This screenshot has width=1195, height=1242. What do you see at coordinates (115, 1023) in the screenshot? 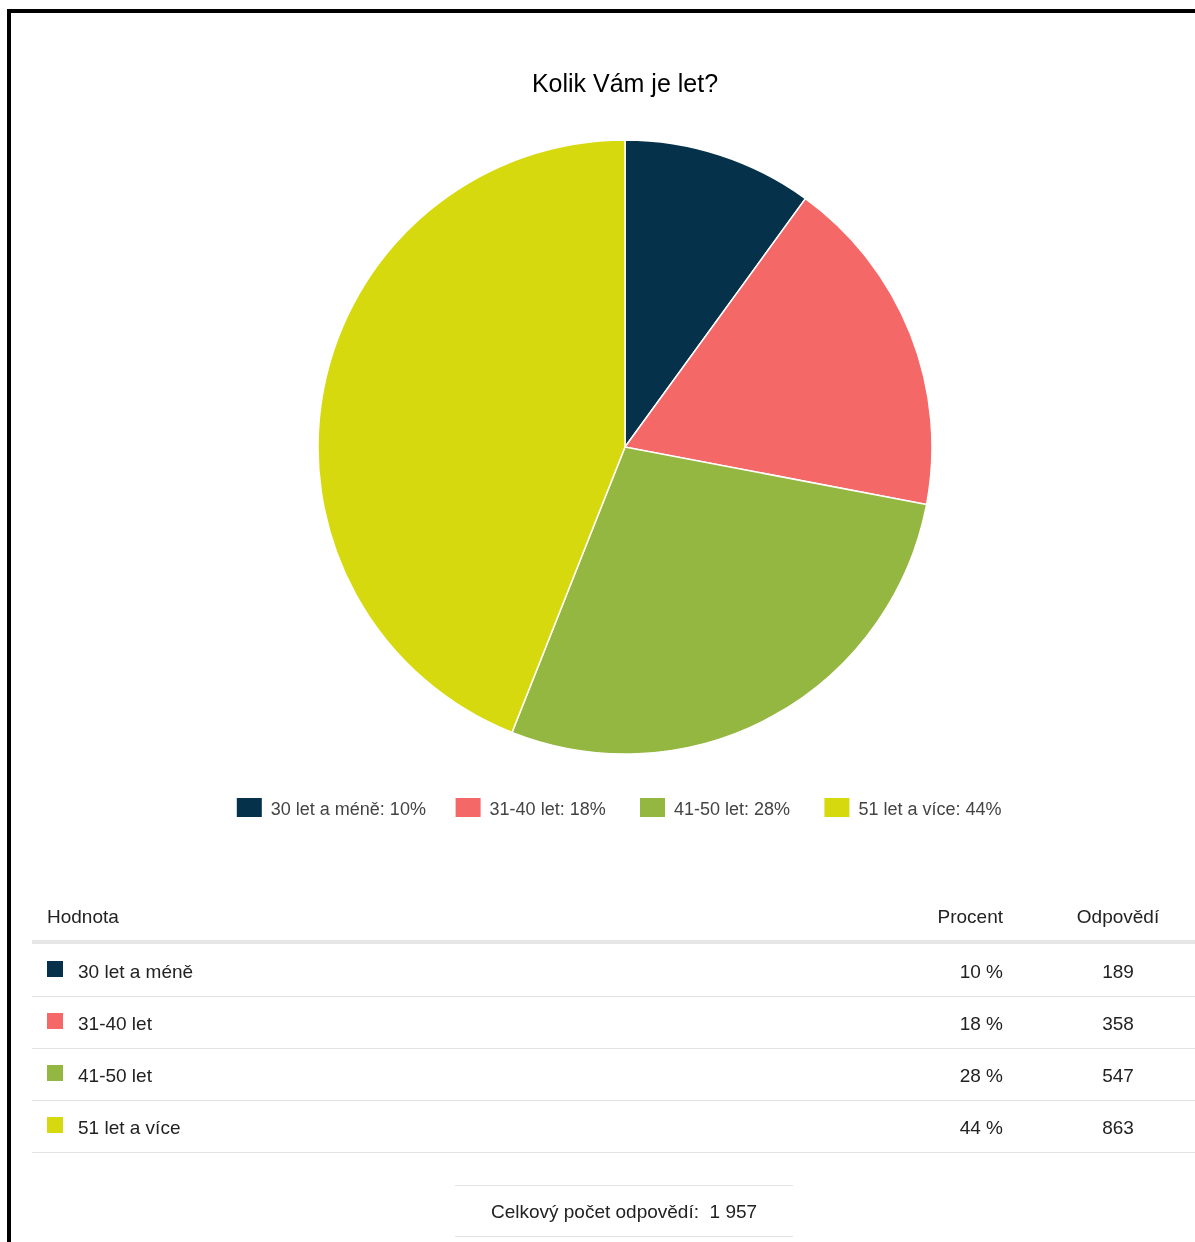
I see `text: 31-40 let` at bounding box center [115, 1023].